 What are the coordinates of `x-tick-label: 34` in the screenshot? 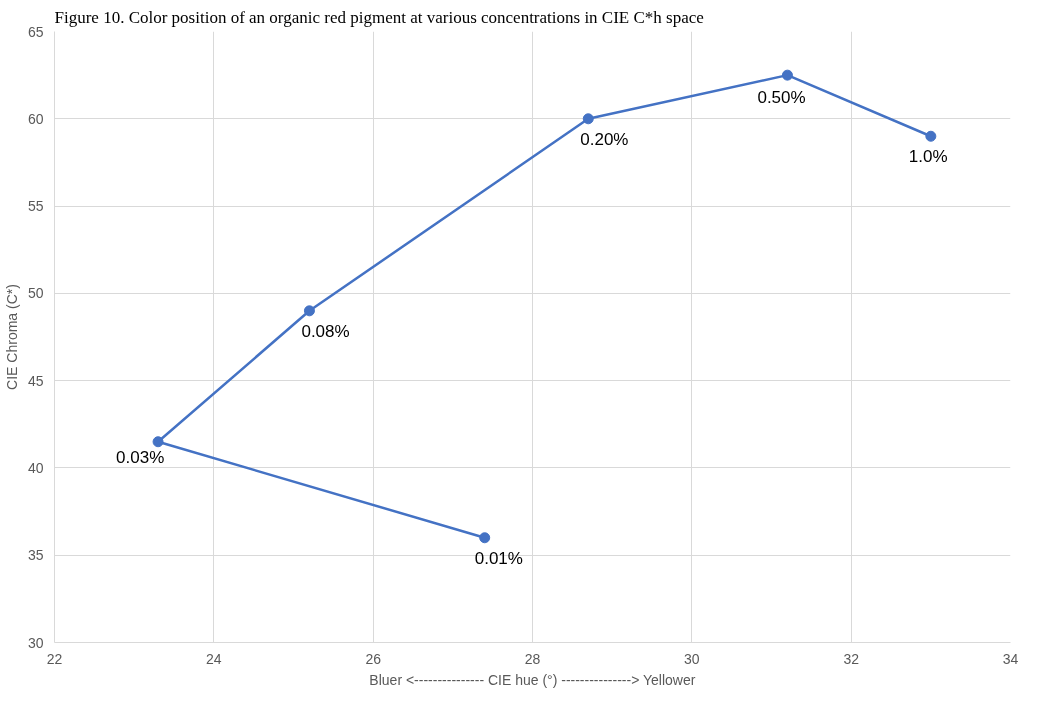 It's located at (1010, 658).